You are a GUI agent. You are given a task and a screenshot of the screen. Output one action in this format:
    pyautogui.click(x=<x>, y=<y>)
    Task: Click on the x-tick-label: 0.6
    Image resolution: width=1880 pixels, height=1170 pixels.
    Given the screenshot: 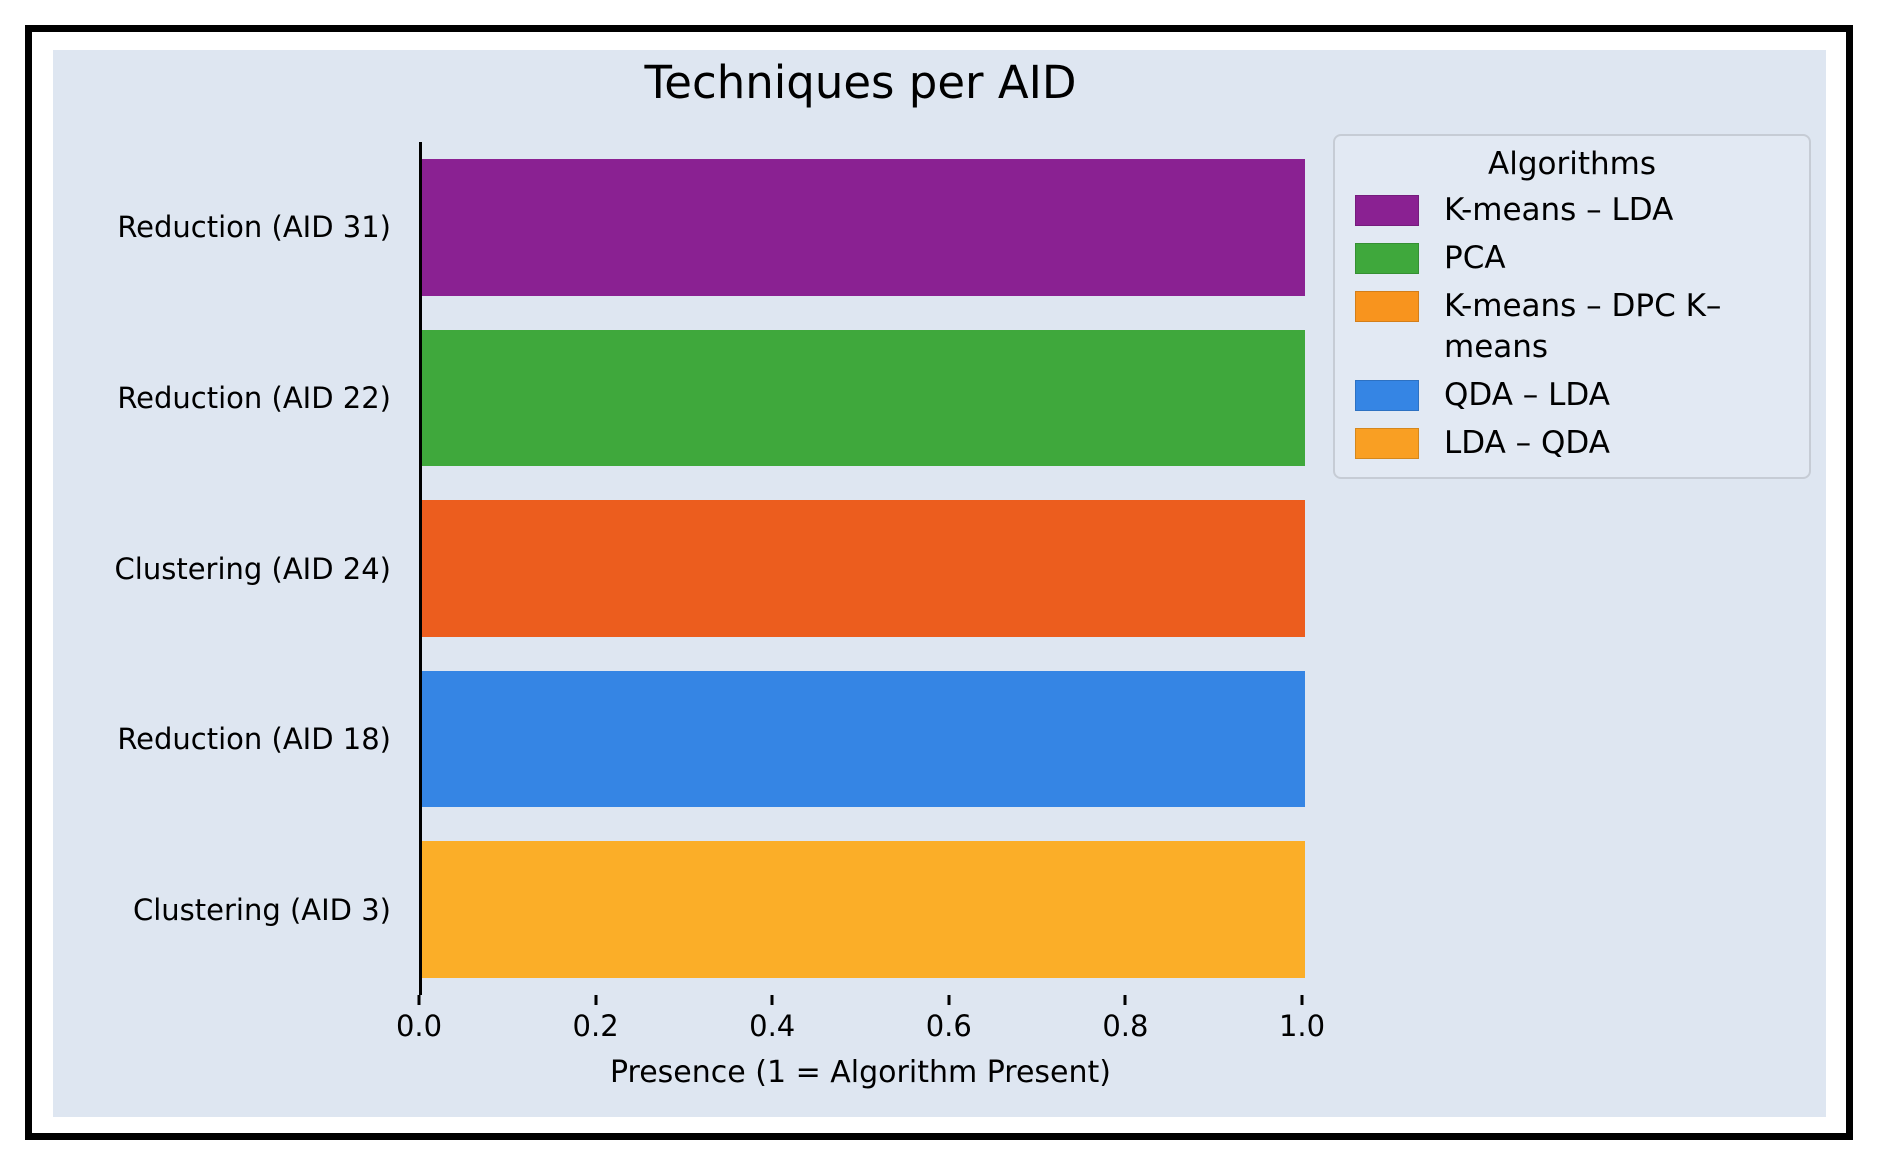 What is the action you would take?
    pyautogui.click(x=948, y=1026)
    